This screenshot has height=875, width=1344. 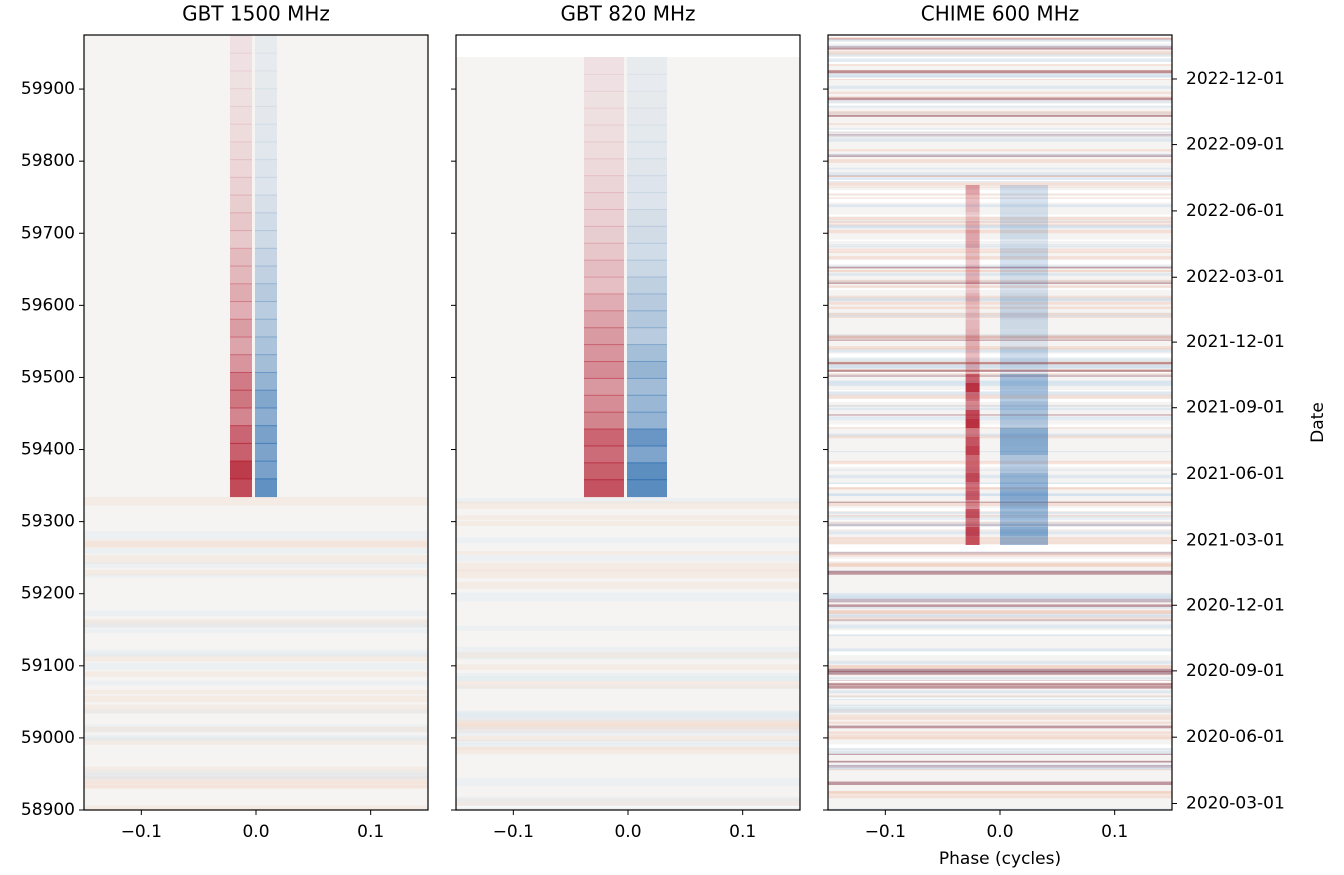 I want to click on y-tick-label: 59100, so click(x=48, y=666).